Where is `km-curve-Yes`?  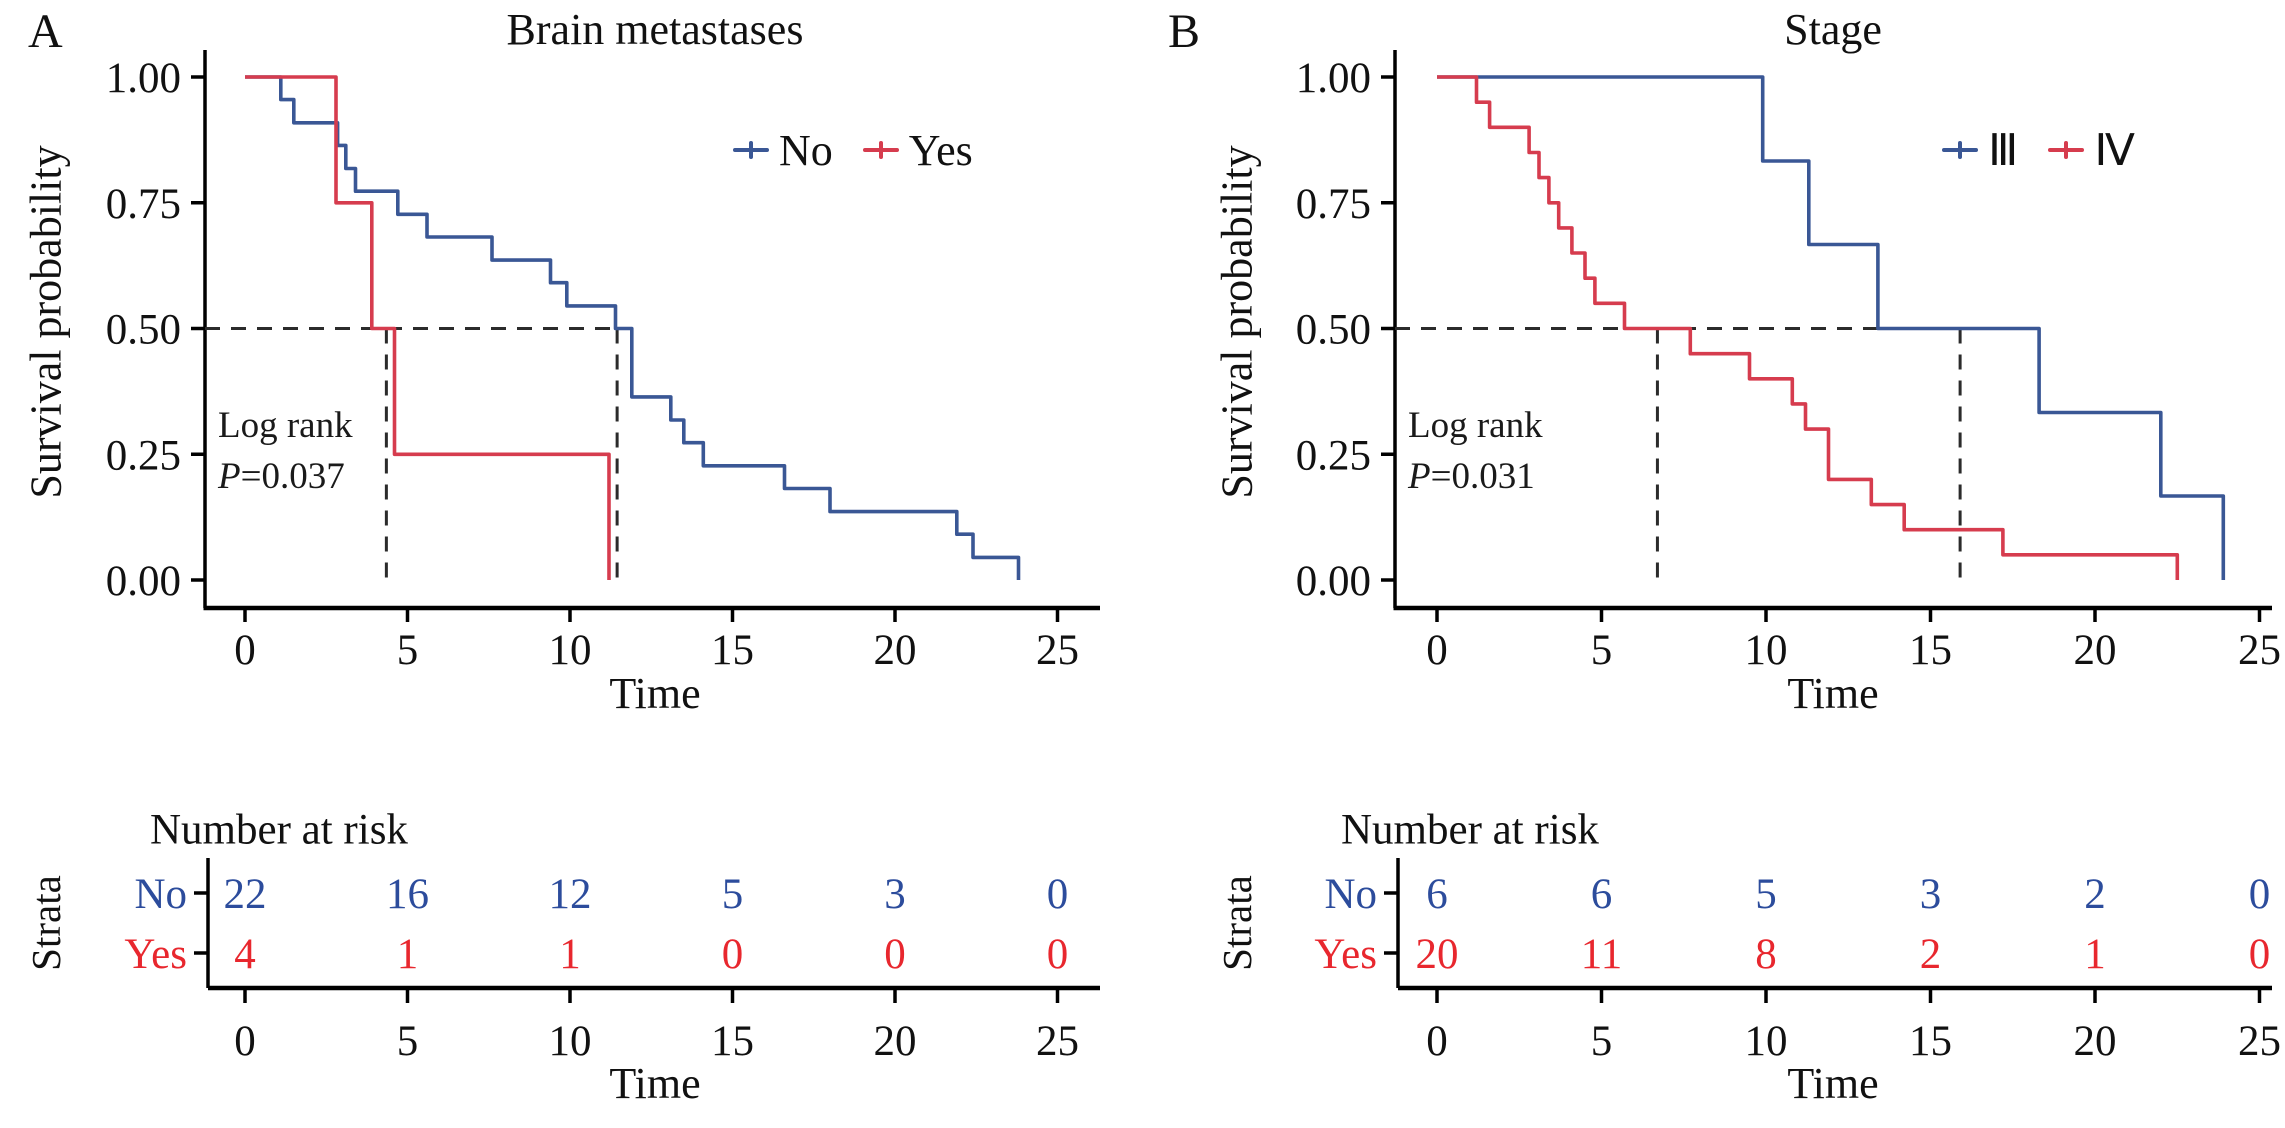
km-curve-Yes is located at coordinates (428, 327).